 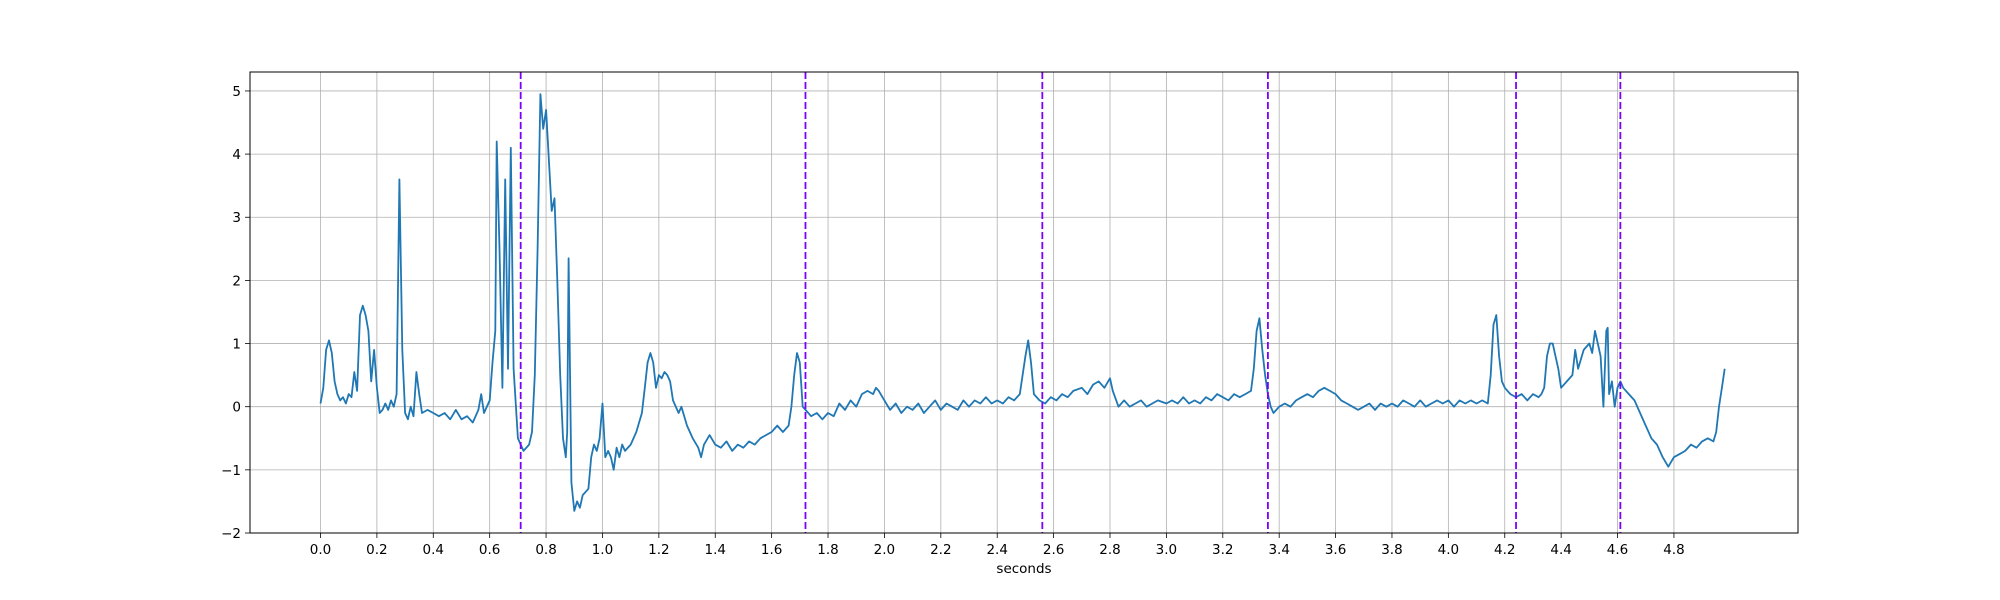 I want to click on x-tick-label: 4.0, so click(x=1448, y=550).